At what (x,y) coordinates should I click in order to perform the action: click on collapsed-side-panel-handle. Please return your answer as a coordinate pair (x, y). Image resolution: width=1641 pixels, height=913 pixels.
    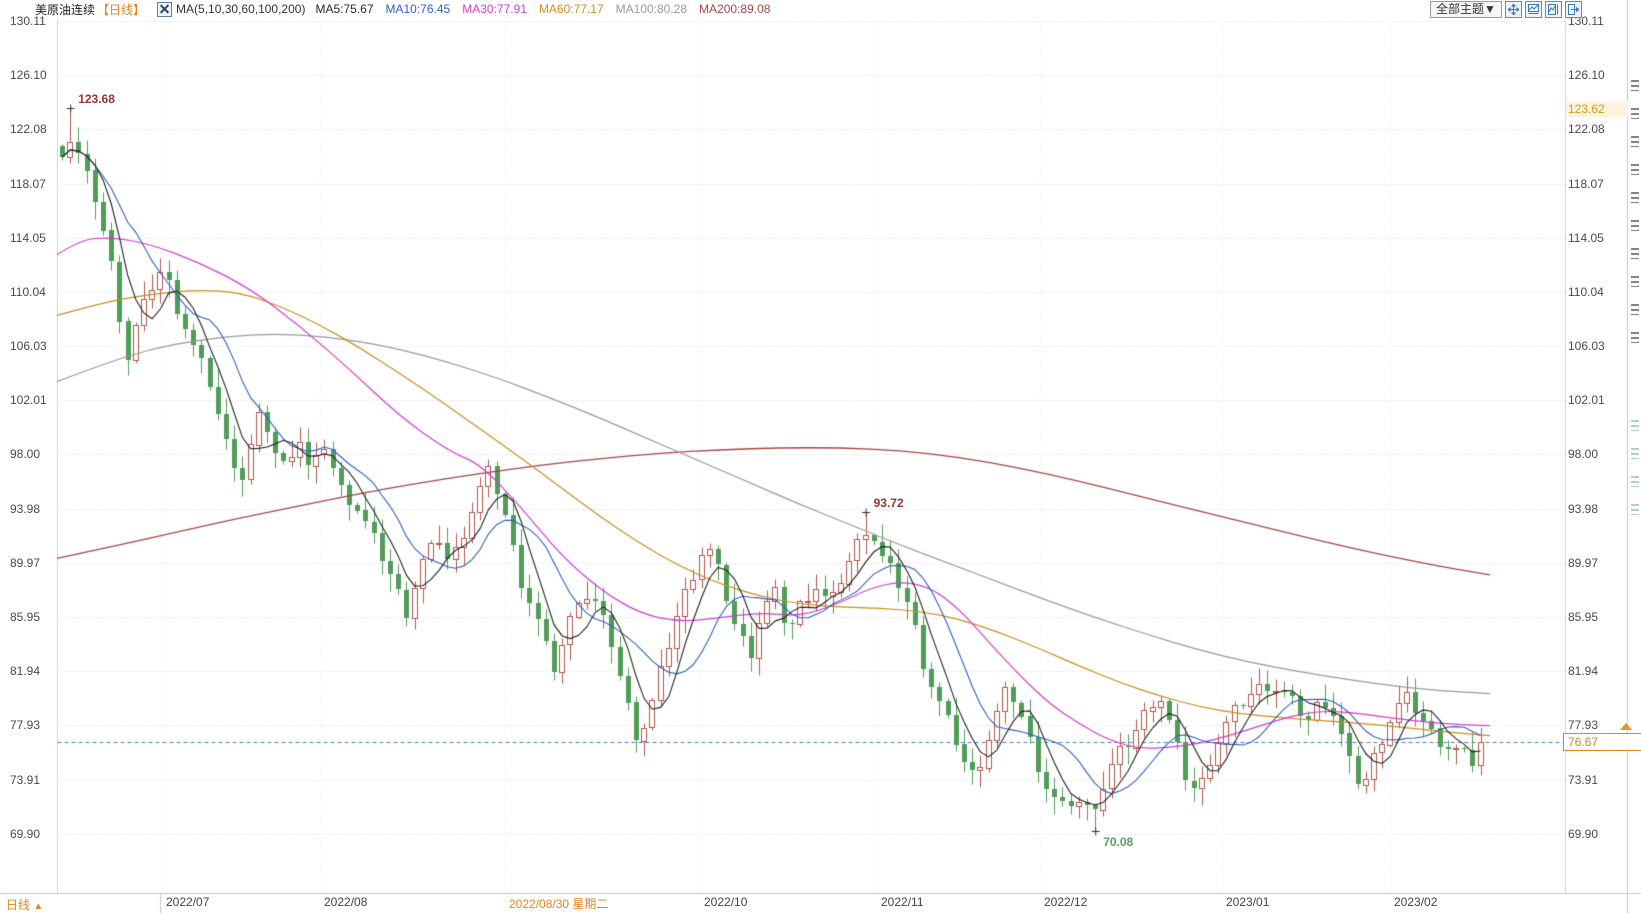
    Looking at the image, I should click on (1634, 306).